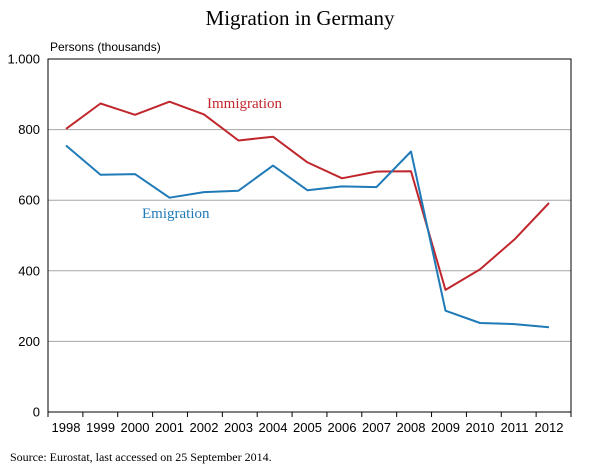 Image resolution: width=600 pixels, height=470 pixels. What do you see at coordinates (549, 427) in the screenshot?
I see `x-tick-label: 2012` at bounding box center [549, 427].